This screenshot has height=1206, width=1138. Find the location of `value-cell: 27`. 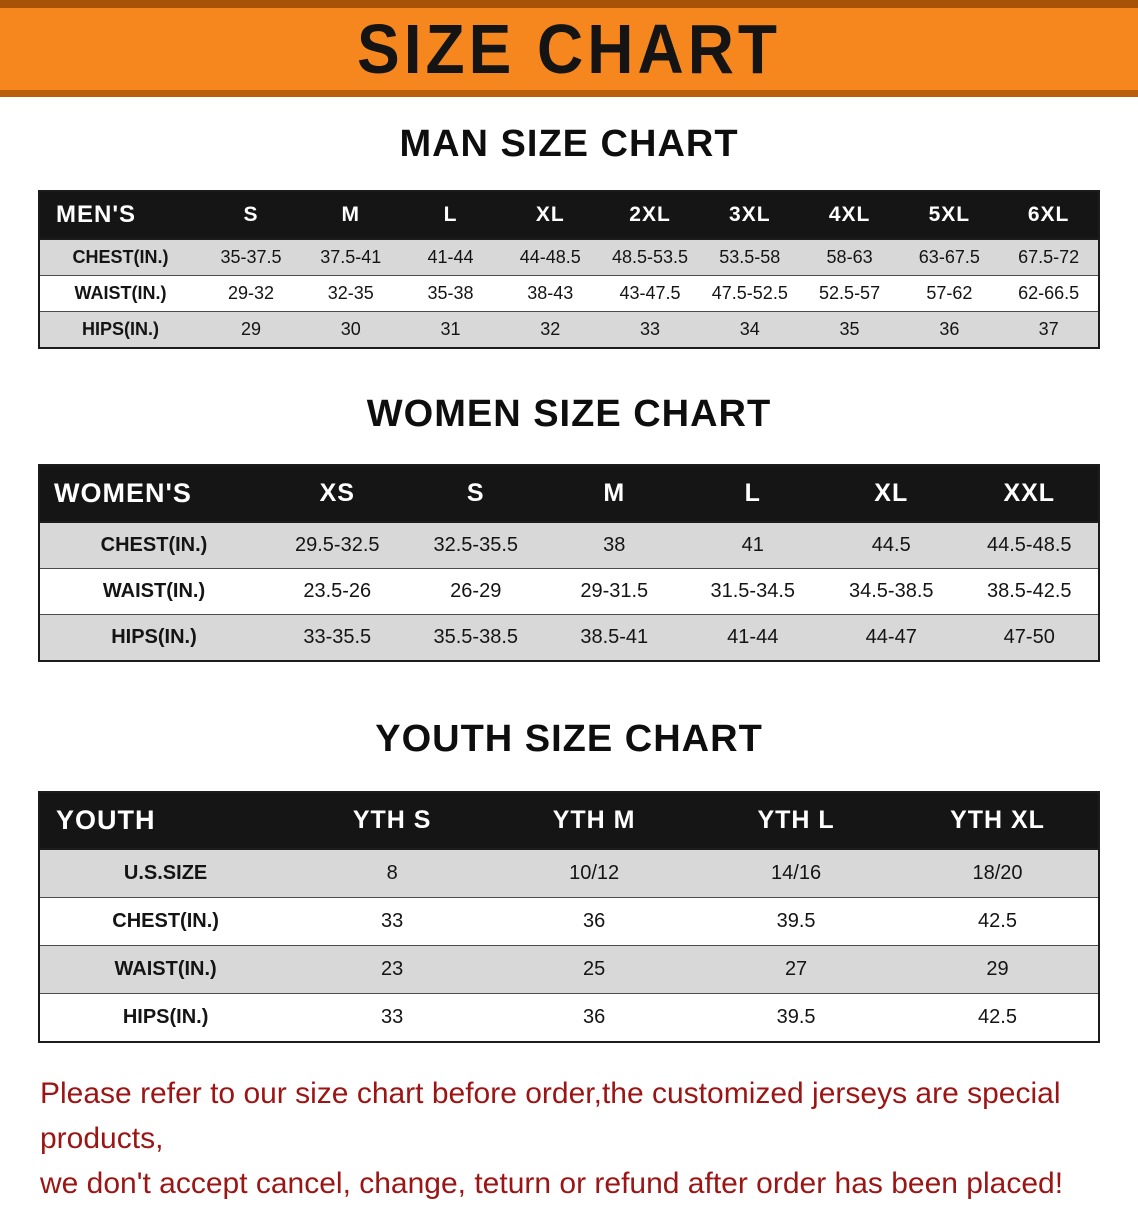

value-cell: 27 is located at coordinates (796, 969).